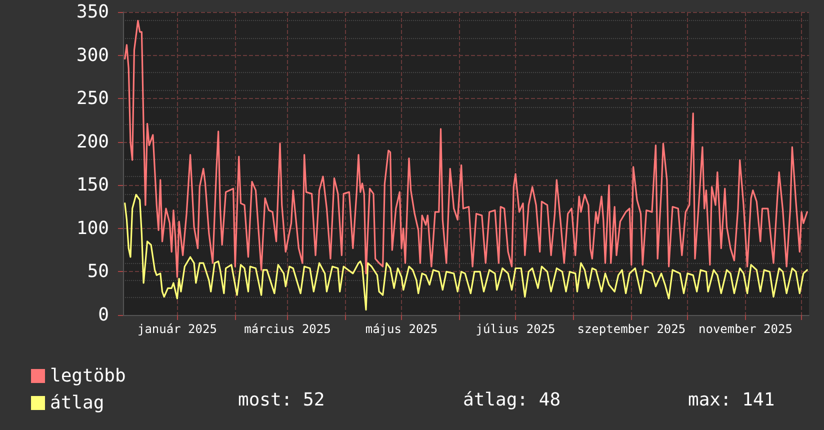 The height and width of the screenshot is (430, 824). I want to click on y-tick-label: 50, so click(98, 271).